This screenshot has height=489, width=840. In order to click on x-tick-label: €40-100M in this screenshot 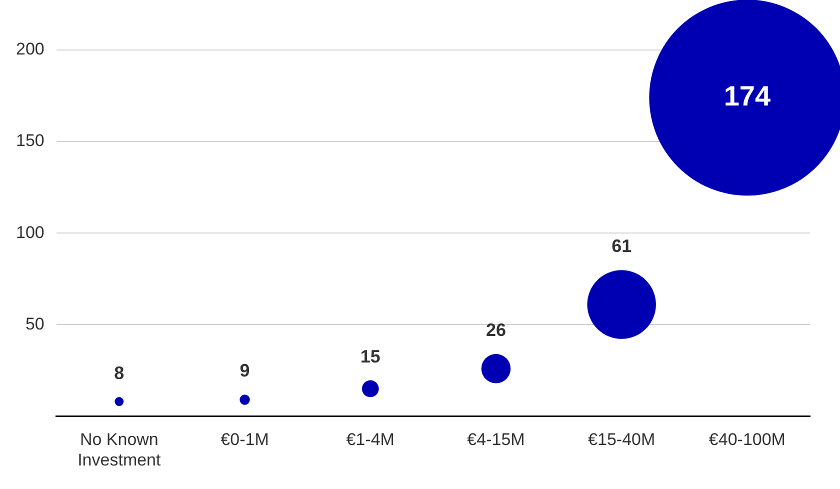, I will do `click(747, 440)`.